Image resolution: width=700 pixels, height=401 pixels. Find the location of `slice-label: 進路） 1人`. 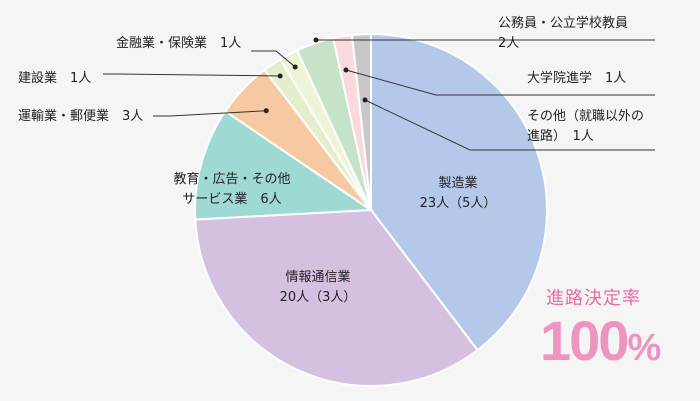

slice-label: 進路） 1人 is located at coordinates (560, 136).